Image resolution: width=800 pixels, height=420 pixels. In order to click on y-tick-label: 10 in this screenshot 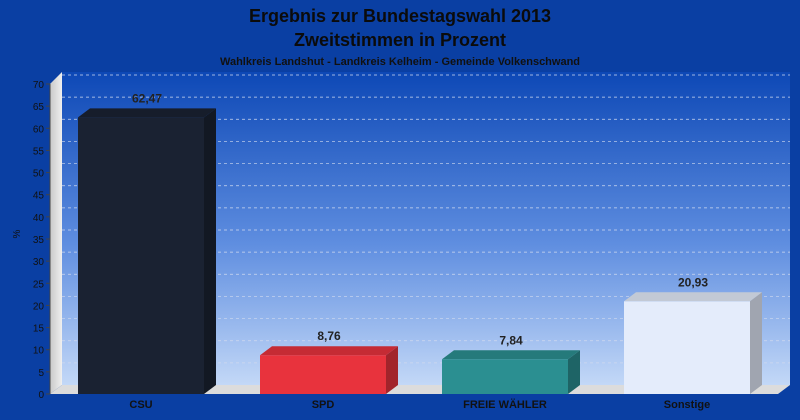, I will do `click(39, 351)`.